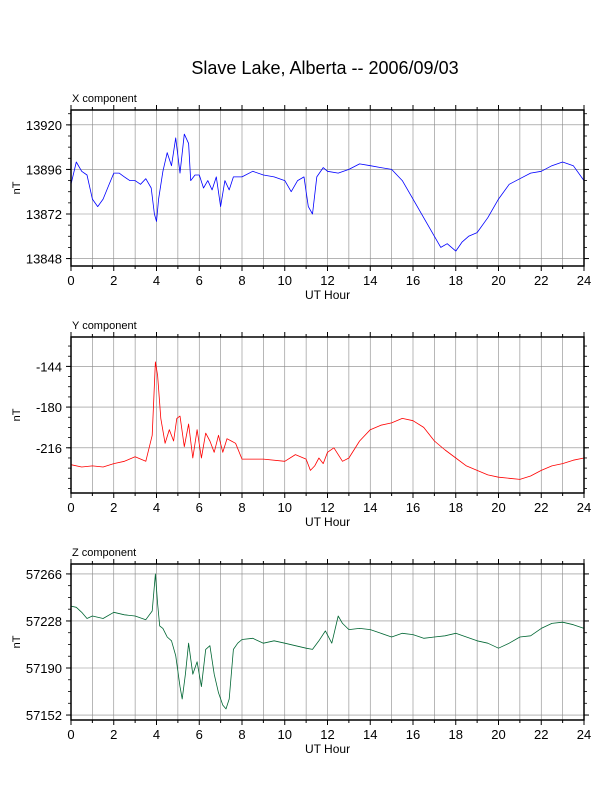  What do you see at coordinates (44, 169) in the screenshot?
I see `y-tick-label: 13896` at bounding box center [44, 169].